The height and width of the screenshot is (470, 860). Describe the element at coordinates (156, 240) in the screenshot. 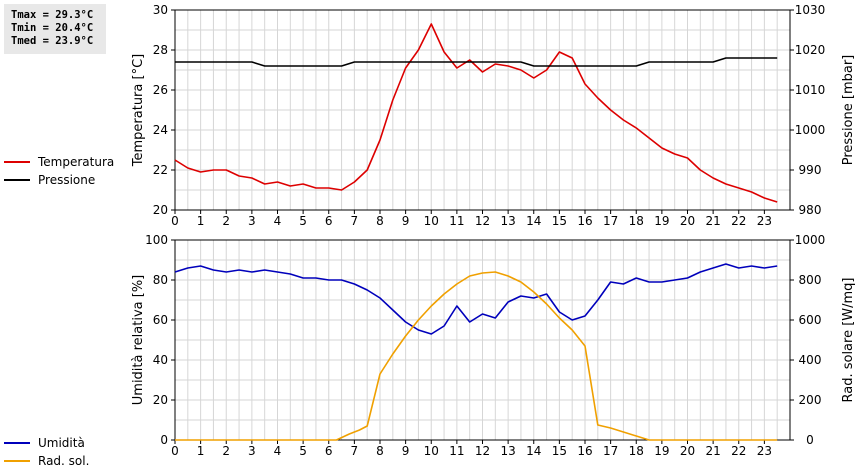

I see `panel2-y-tick-label-100: 100` at that location.